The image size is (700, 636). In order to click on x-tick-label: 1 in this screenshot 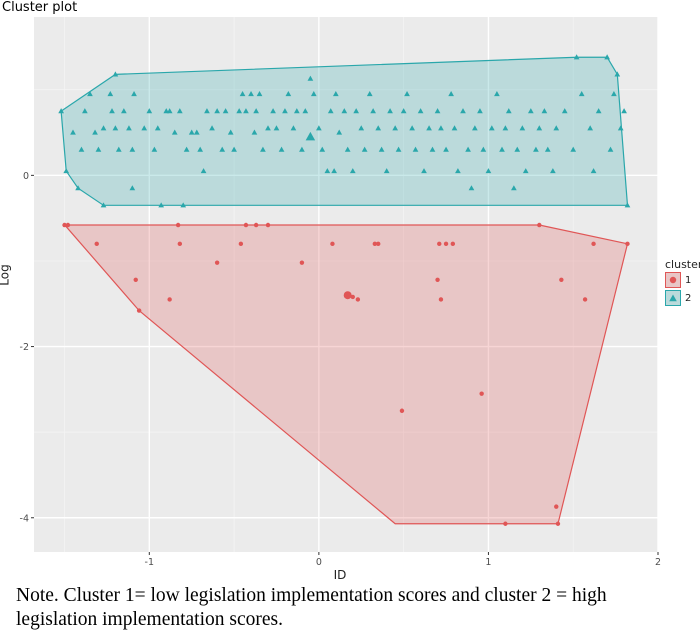, I will do `click(488, 562)`.